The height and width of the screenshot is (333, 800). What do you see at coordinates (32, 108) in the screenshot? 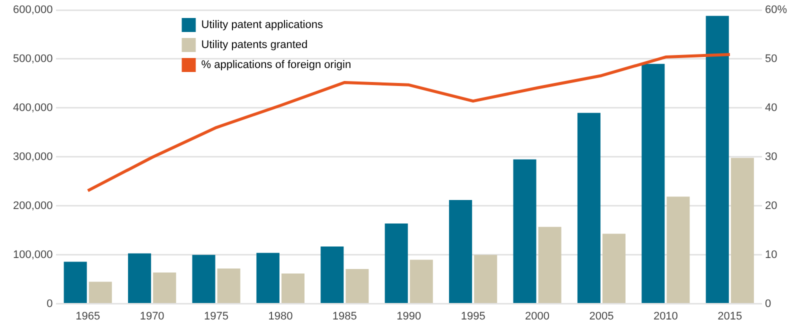
I see `y-tick-label: 400,000` at bounding box center [32, 108].